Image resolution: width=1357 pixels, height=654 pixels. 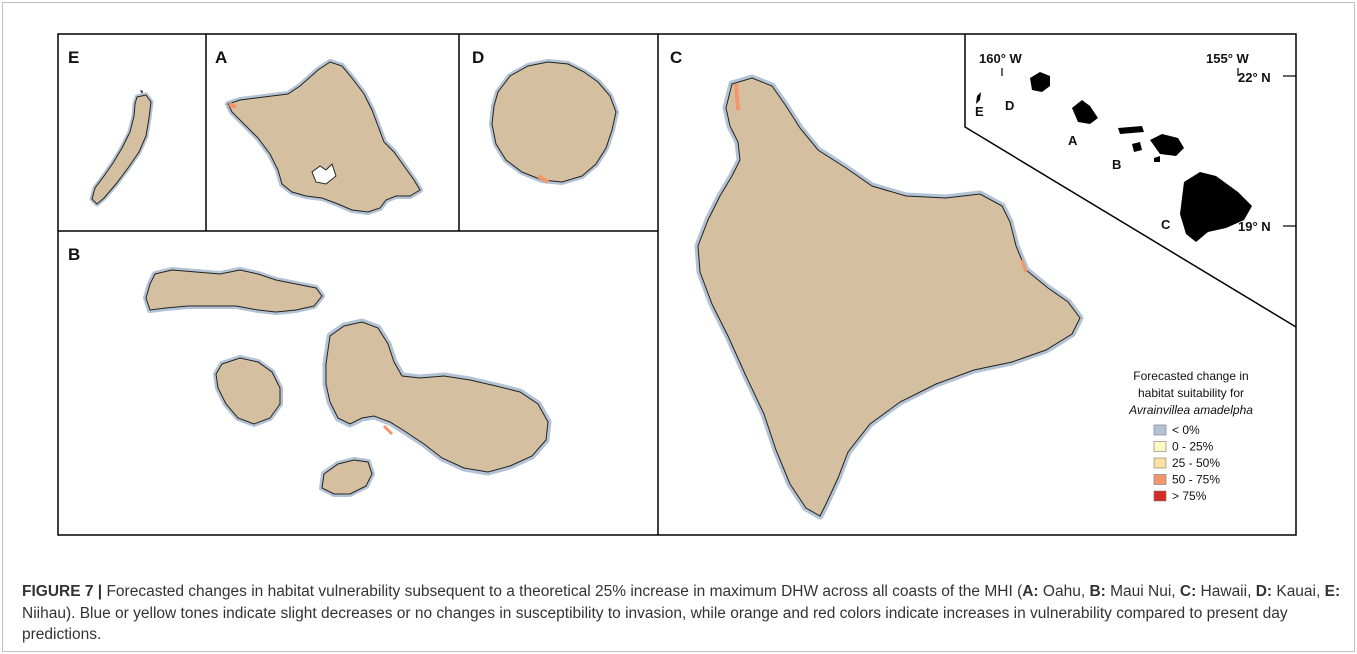 What do you see at coordinates (324, 137) in the screenshot?
I see `island-oahu` at bounding box center [324, 137].